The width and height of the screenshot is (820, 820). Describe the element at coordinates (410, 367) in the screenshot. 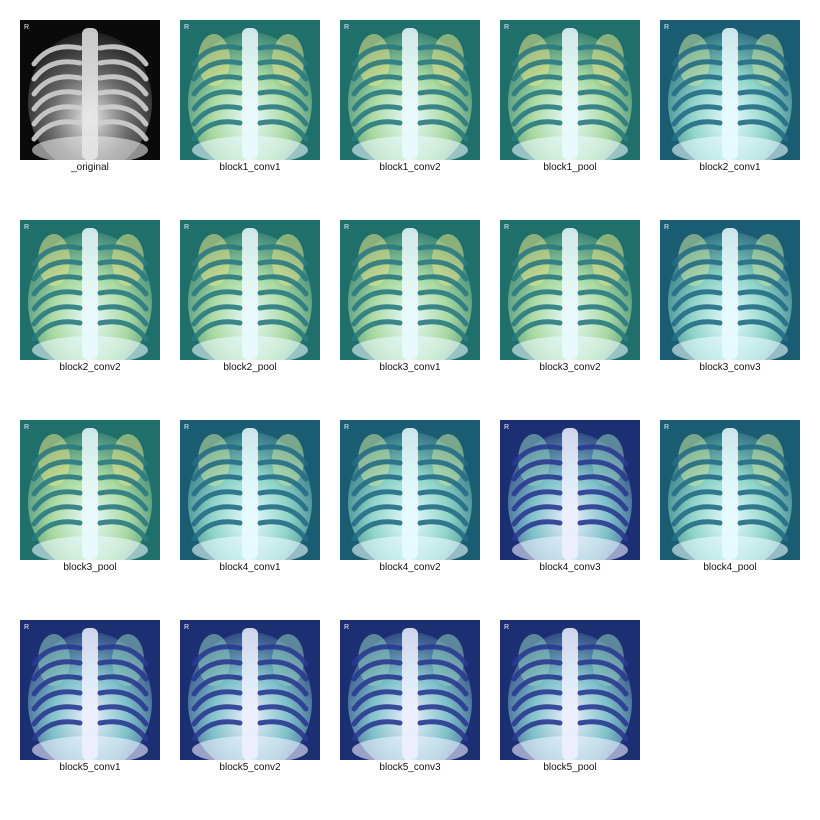

I see `panel-caption: block3_conv1` at that location.